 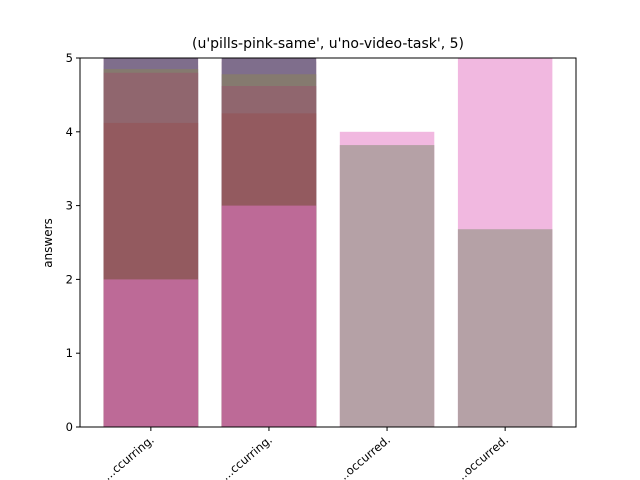 What do you see at coordinates (69, 206) in the screenshot?
I see `y-tick-label: 3` at bounding box center [69, 206].